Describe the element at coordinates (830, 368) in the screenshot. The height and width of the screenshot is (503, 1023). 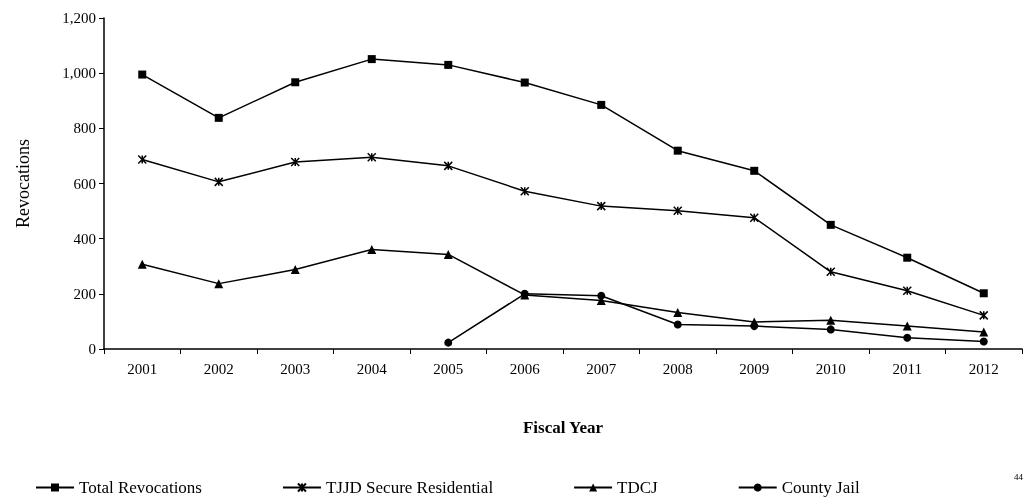
I see `x-tick-label: 2010` at that location.